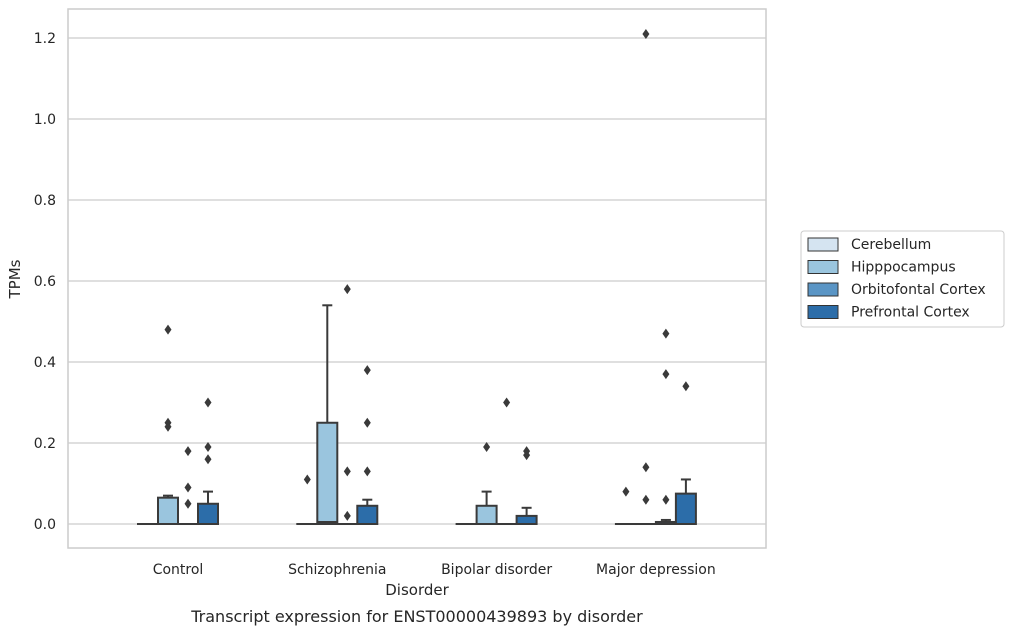 This screenshot has width=1014, height=638. I want to click on y-tick-label: 0.0, so click(45, 525).